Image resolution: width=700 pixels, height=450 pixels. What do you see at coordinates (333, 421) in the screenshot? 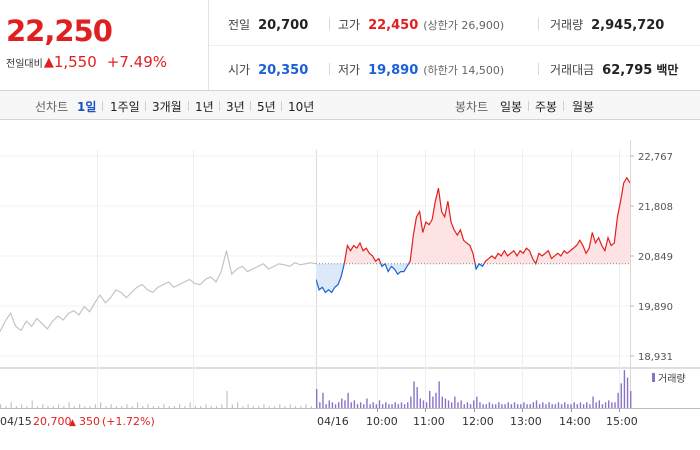
I see `x-tick-label: 04/16` at bounding box center [333, 421].